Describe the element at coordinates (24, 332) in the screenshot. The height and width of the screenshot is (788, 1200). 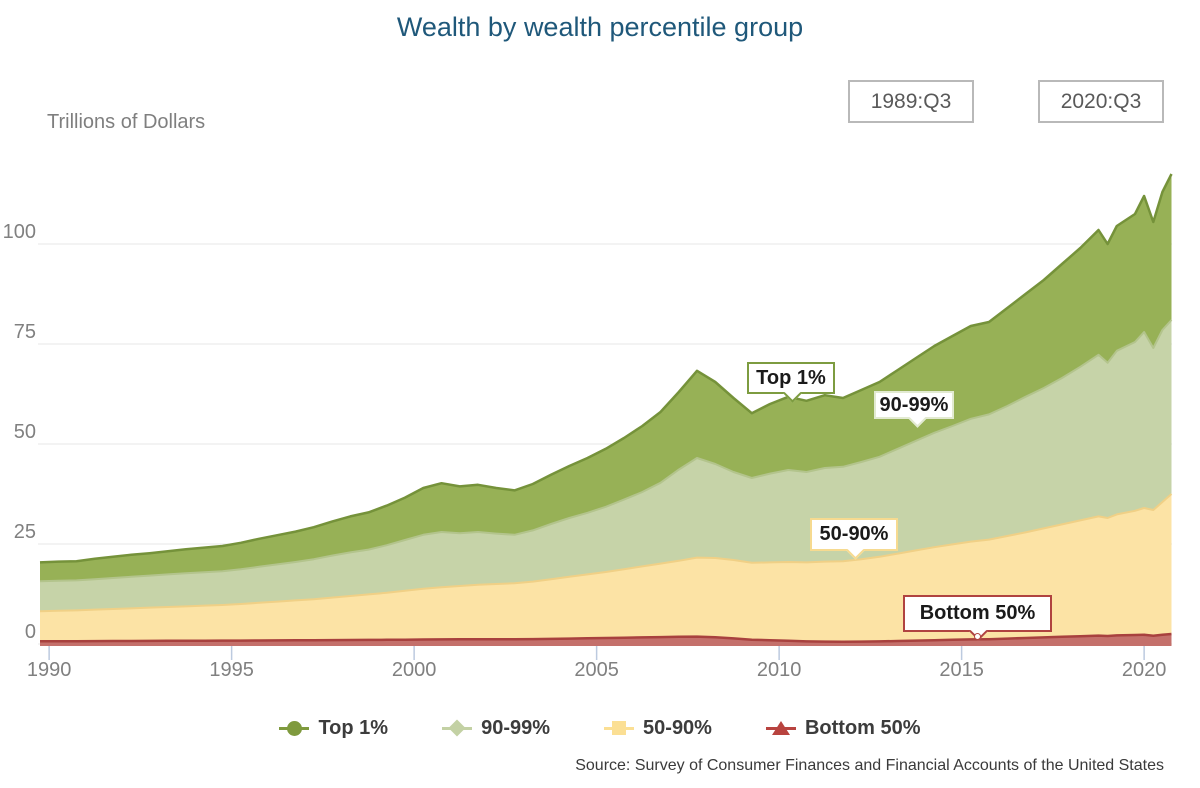
I see `y-tick-label-75: 75` at that location.